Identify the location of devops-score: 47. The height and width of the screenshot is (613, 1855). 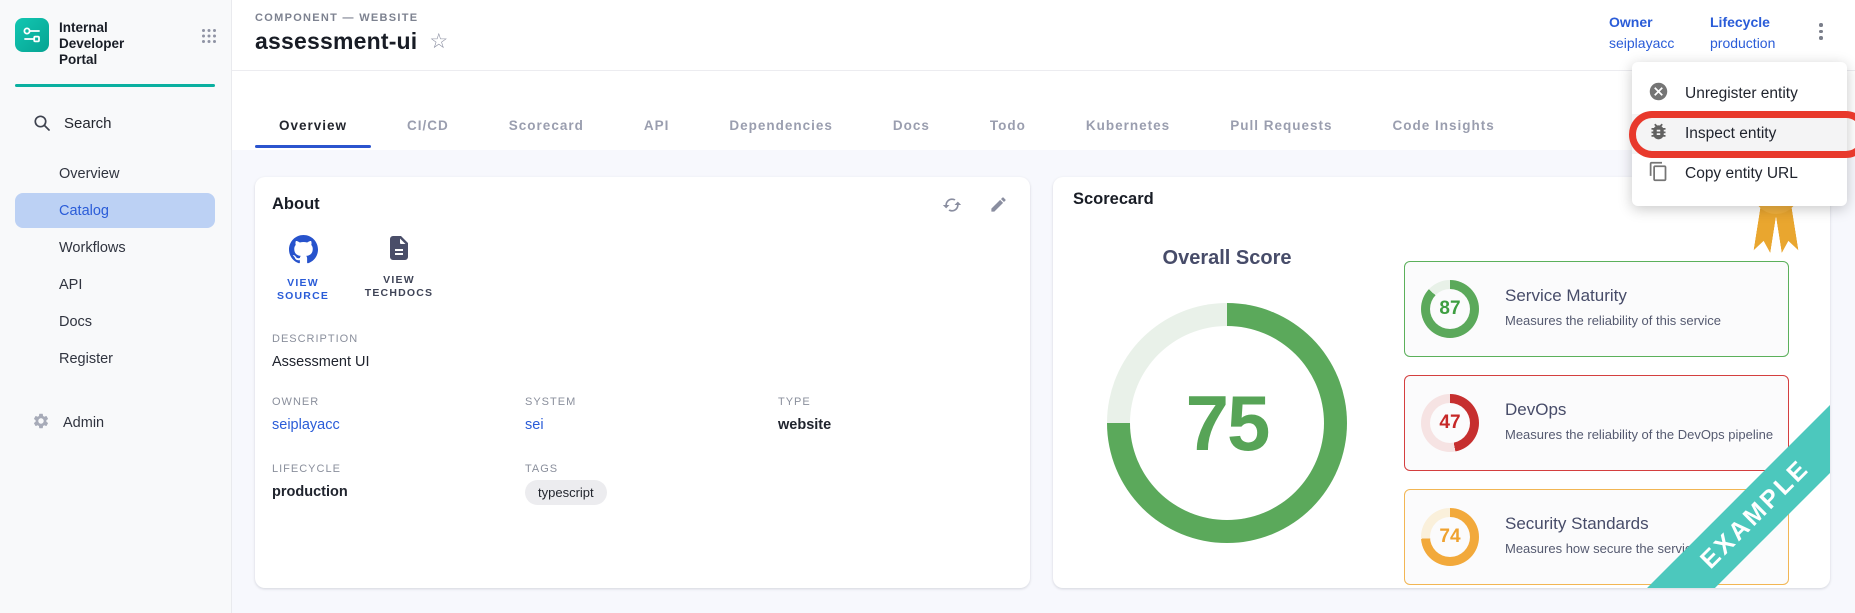
(1450, 422).